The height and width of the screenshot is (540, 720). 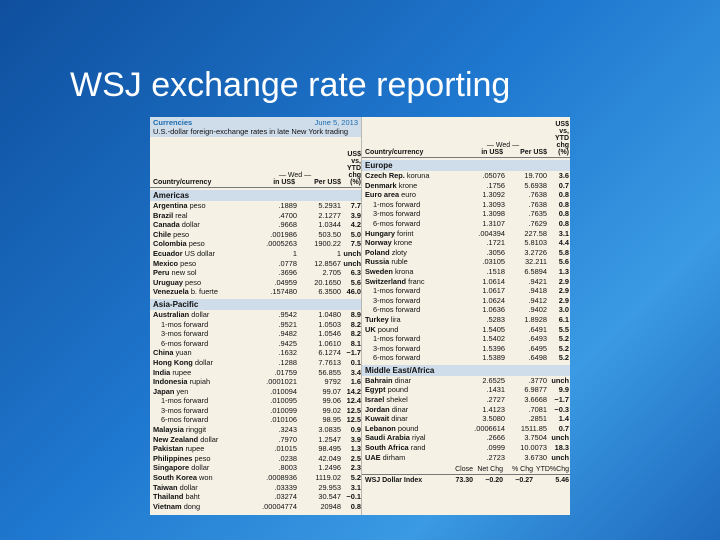 I want to click on currency-name: Uruguay peso, so click(x=201, y=283).